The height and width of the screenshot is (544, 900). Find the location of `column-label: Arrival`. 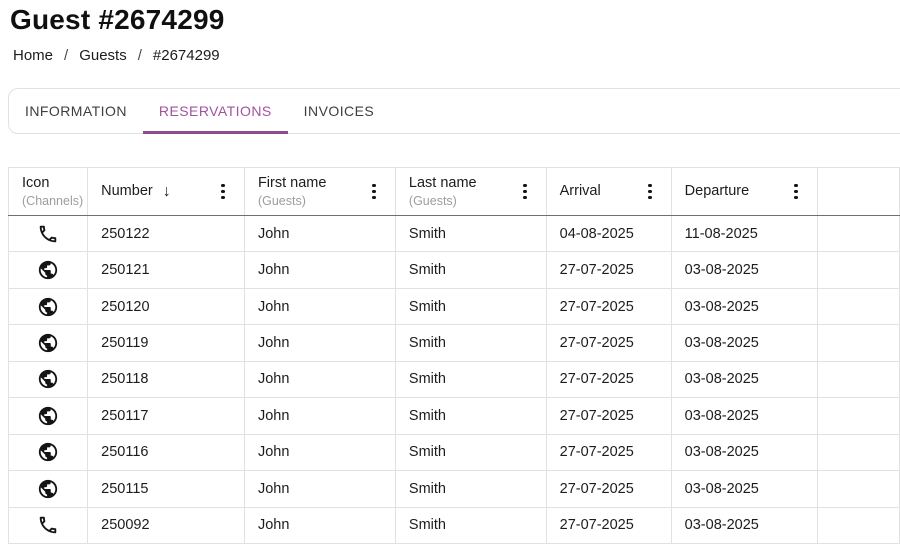

column-label: Arrival is located at coordinates (580, 191).